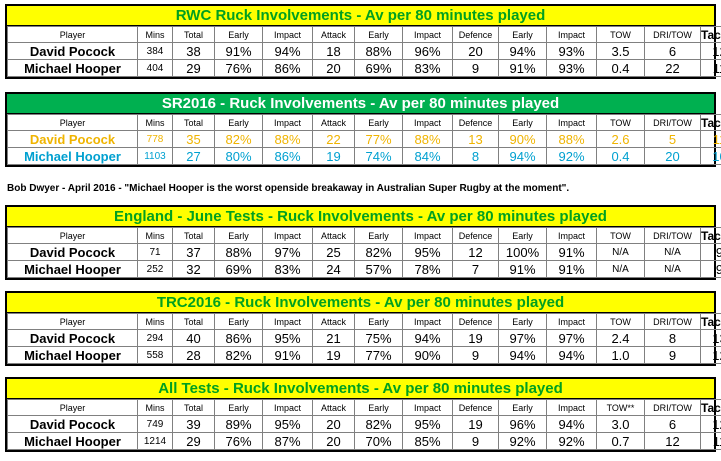 This screenshot has width=721, height=461. What do you see at coordinates (571, 68) in the screenshot?
I see `cell-defence-impact: 93%` at bounding box center [571, 68].